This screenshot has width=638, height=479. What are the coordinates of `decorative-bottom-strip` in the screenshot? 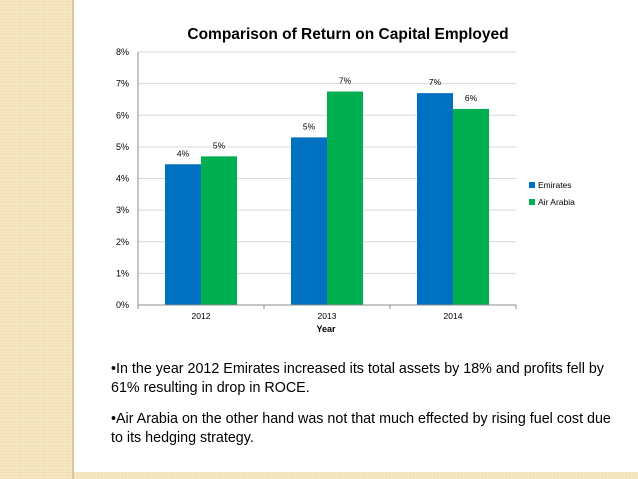 It's located at (356, 475).